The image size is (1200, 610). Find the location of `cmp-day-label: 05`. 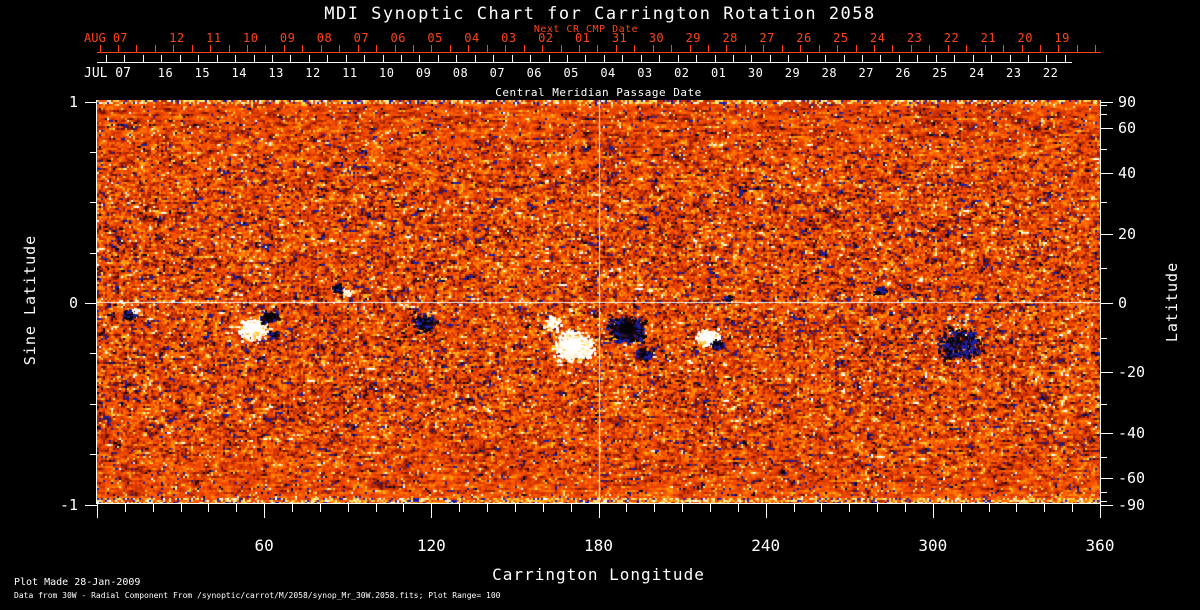

cmp-day-label: 05 is located at coordinates (571, 73).